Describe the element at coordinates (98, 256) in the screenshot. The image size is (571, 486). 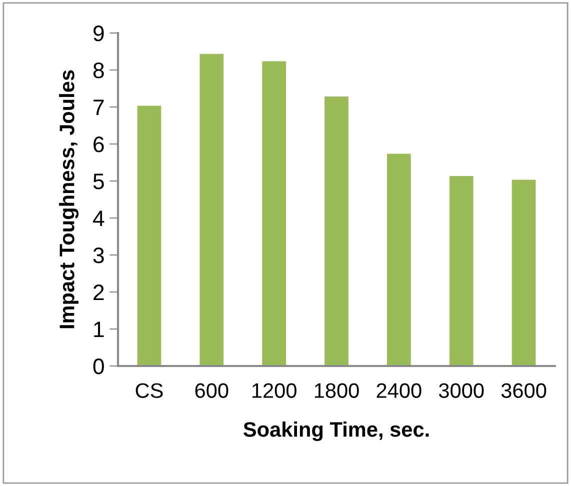
I see `y-tick-label: 3` at that location.